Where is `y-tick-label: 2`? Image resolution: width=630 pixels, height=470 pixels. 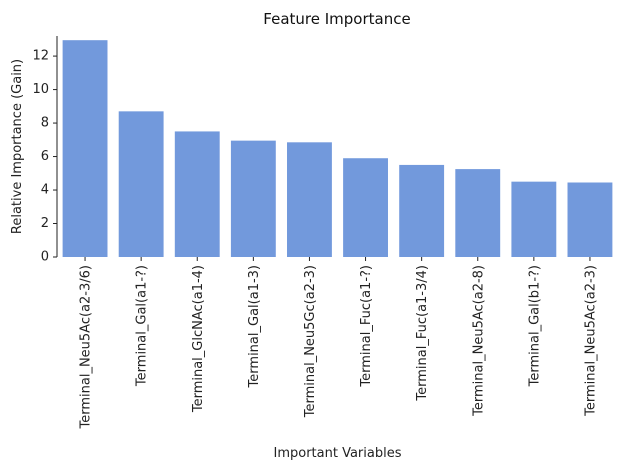 y-tick-label: 2 is located at coordinates (45, 223).